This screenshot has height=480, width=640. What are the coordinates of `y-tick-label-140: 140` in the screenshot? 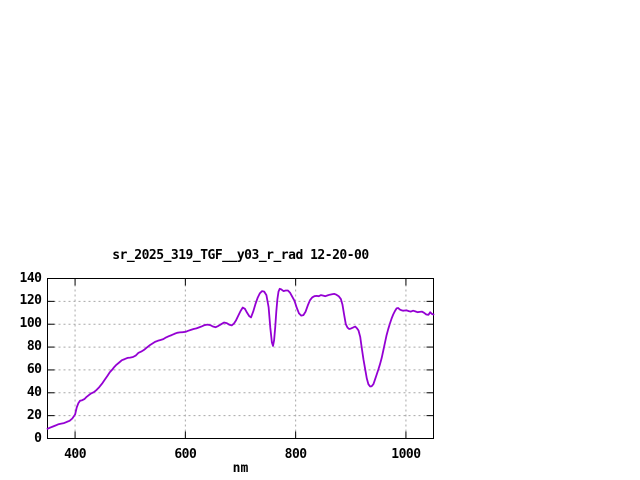 It's located at (30, 278).